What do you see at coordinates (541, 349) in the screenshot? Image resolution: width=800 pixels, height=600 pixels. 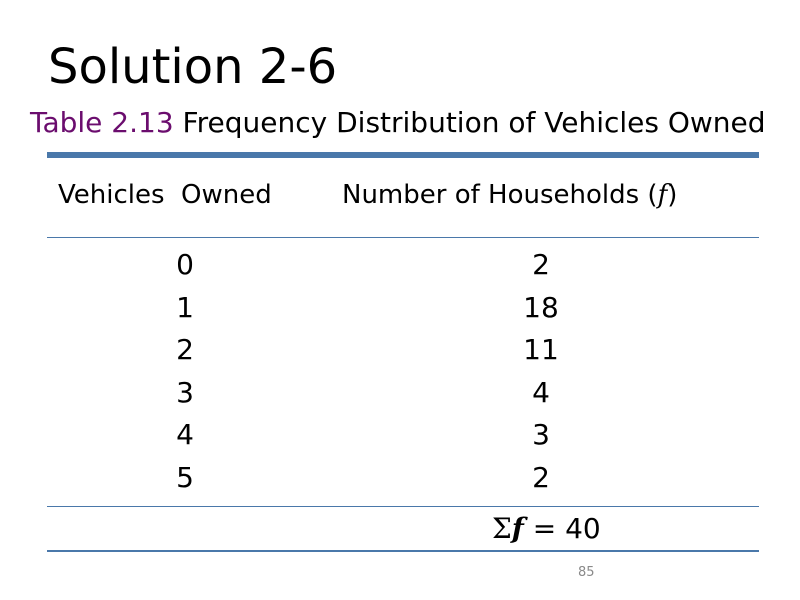 I see `households-cell: 11` at bounding box center [541, 349].